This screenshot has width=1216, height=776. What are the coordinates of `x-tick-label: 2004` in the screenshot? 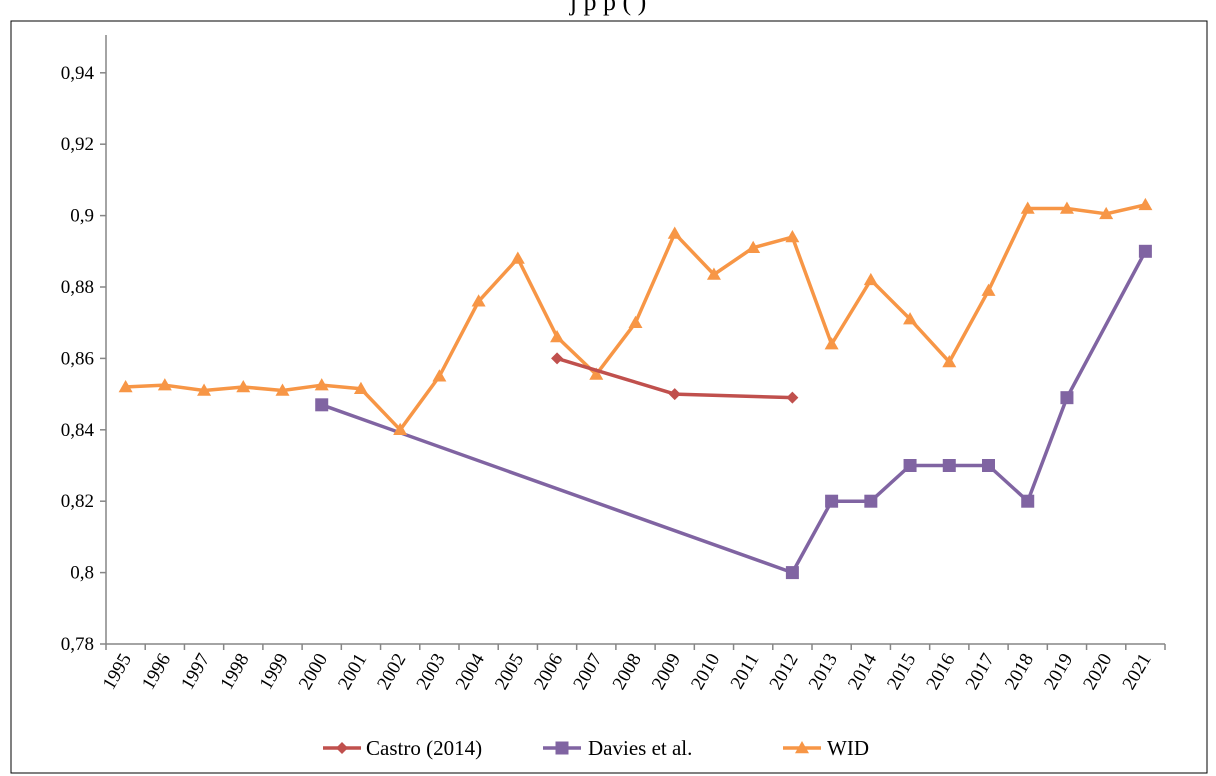 It's located at (470, 672).